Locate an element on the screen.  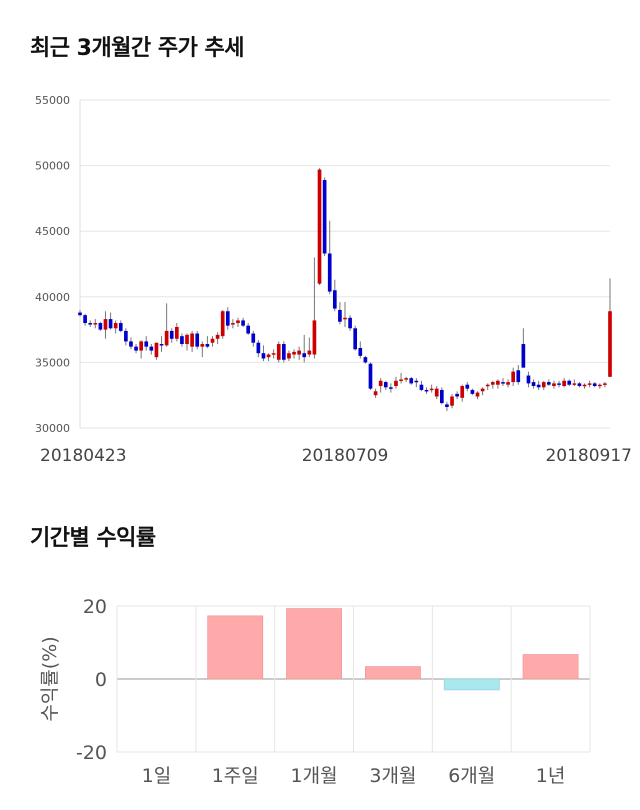
x-tick-label: 1일 is located at coordinates (157, 776).